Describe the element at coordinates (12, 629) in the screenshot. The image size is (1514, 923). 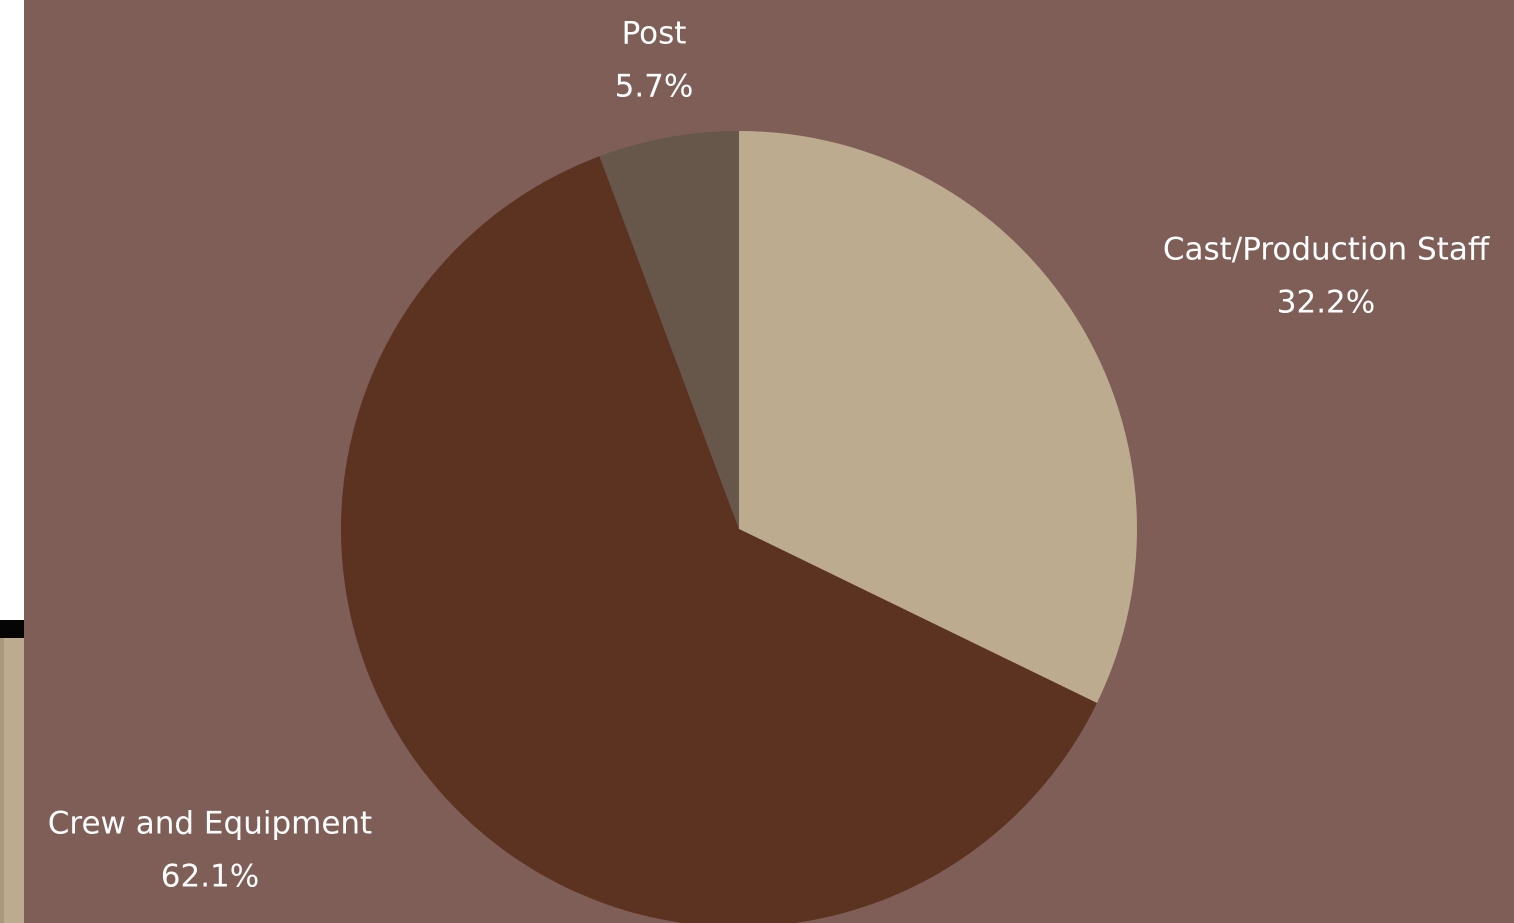
I see `side-bar` at that location.